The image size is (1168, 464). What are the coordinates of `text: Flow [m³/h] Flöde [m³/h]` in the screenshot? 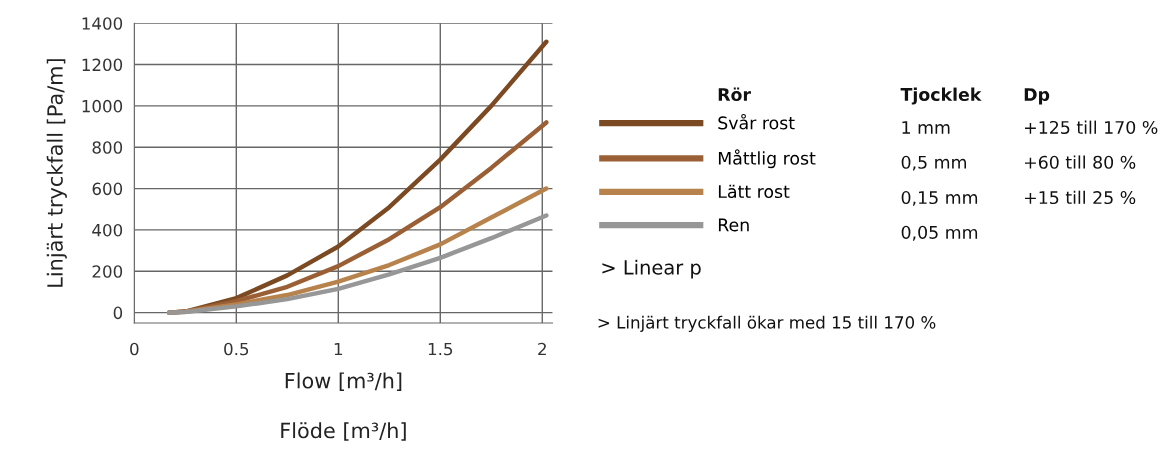 It's located at (343, 406).